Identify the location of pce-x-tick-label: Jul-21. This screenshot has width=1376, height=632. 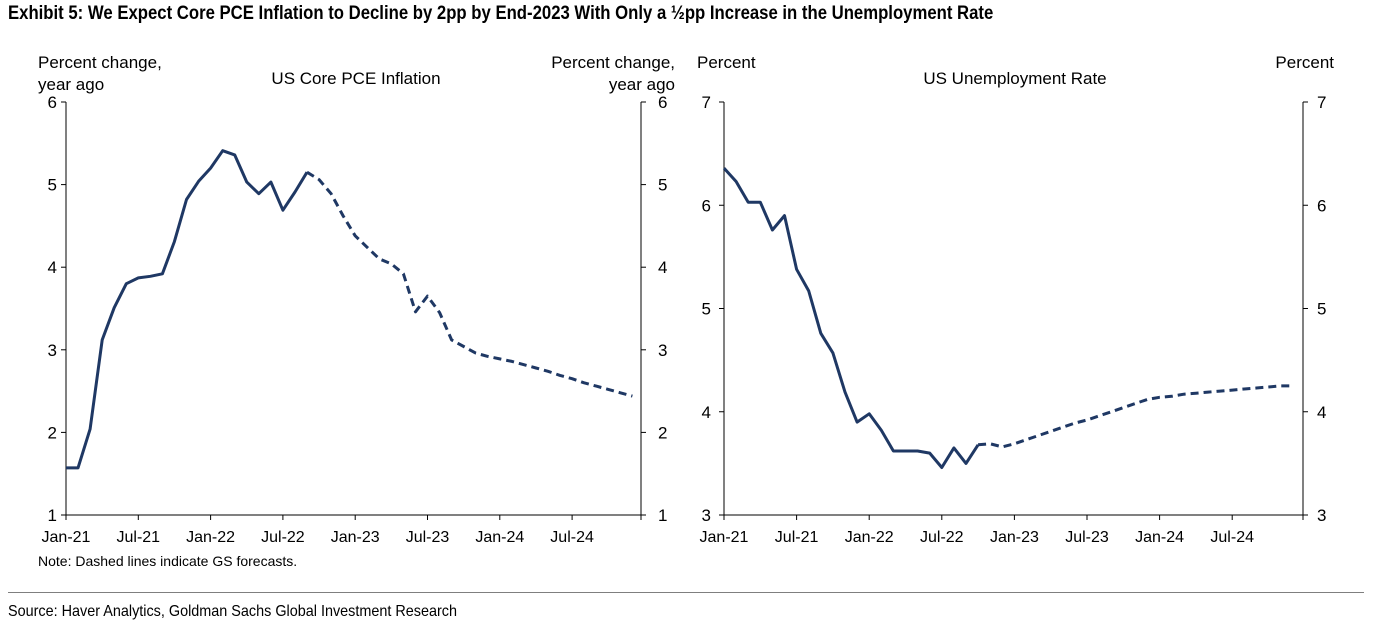
(139, 537).